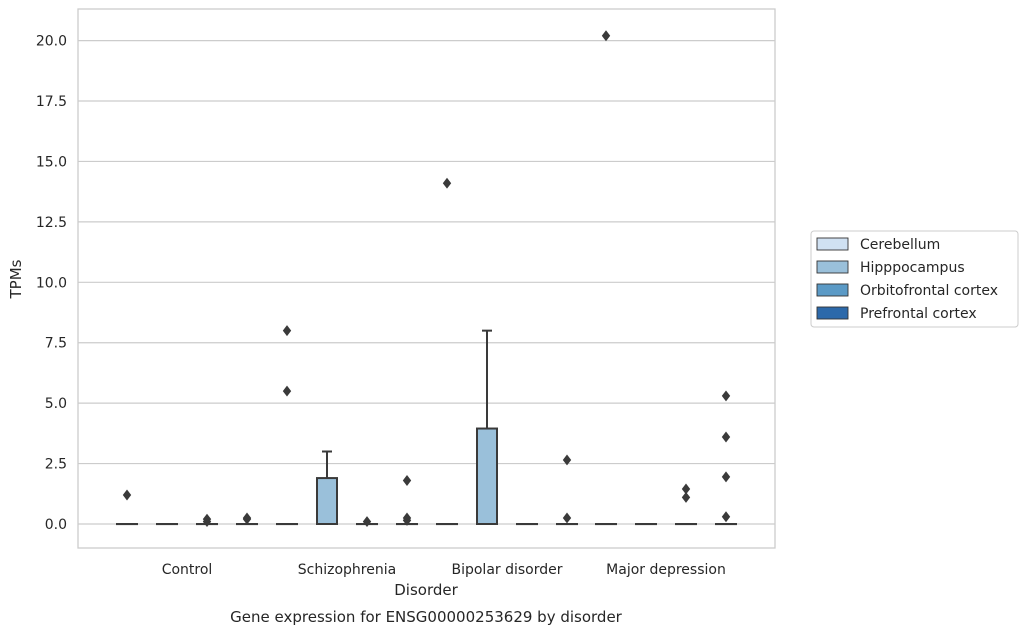 The image size is (1028, 638). What do you see at coordinates (506, 570) in the screenshot?
I see `x-tick-label: Bipolar disorder` at bounding box center [506, 570].